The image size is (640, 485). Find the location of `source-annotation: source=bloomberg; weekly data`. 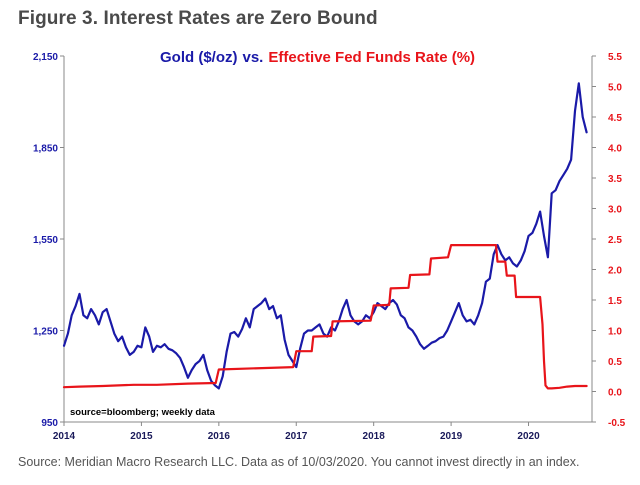

source-annotation: source=bloomberg; weekly data is located at coordinates (143, 412).